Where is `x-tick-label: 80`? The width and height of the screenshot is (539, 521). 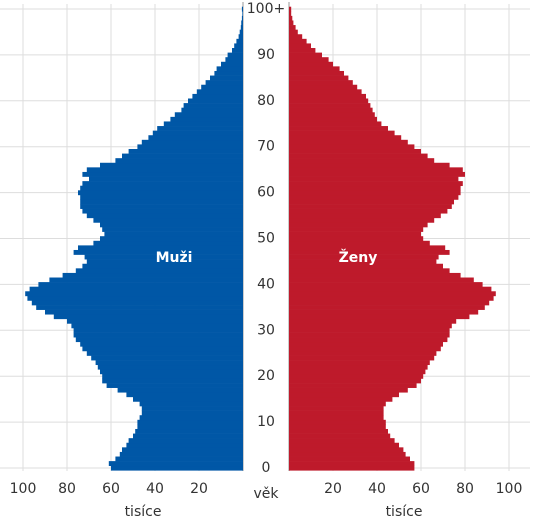 x-tick-label: 80 is located at coordinates (465, 489).